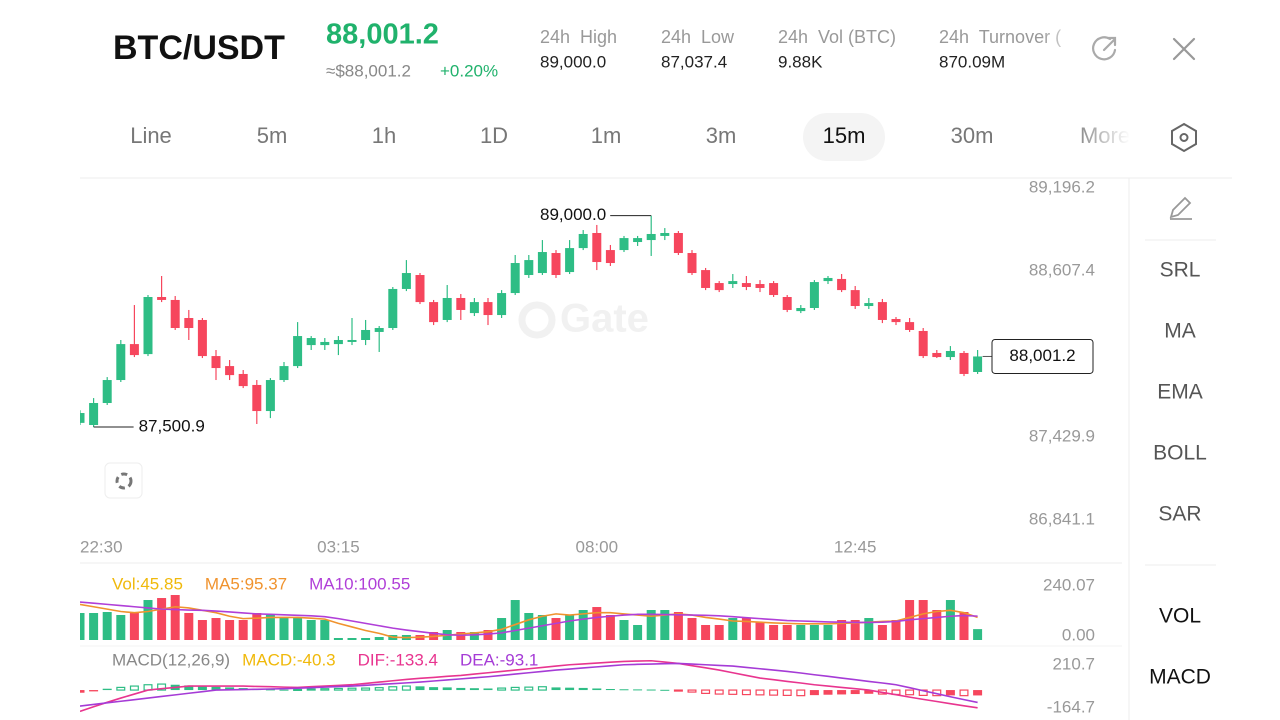 This screenshot has height=720, width=1280. What do you see at coordinates (1071, 706) in the screenshot?
I see `y-tick-label: -164.7` at bounding box center [1071, 706].